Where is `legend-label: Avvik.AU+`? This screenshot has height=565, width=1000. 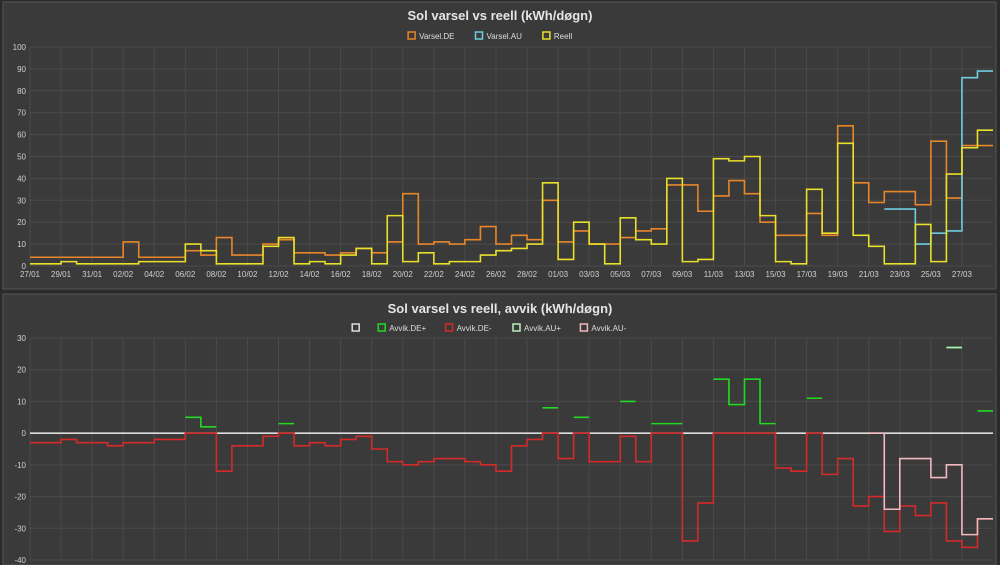
legend-label: Avvik.AU+ is located at coordinates (542, 328).